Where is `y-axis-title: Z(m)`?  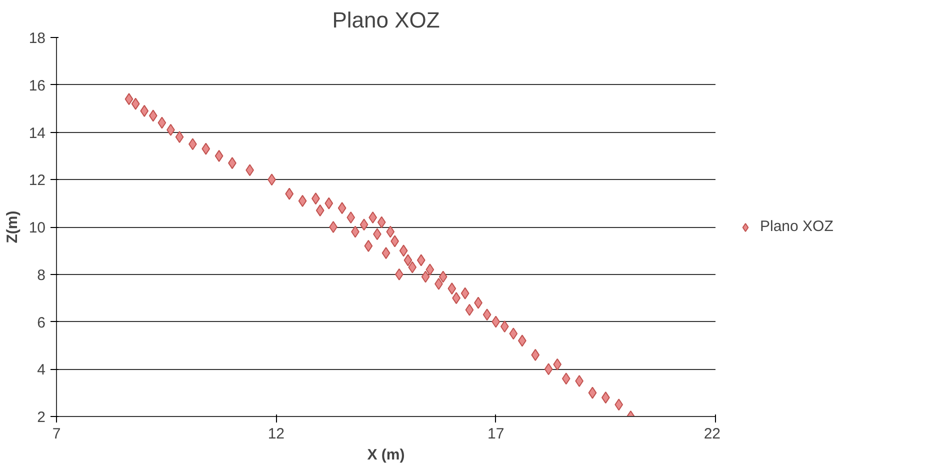 y-axis-title: Z(m) is located at coordinates (12, 227).